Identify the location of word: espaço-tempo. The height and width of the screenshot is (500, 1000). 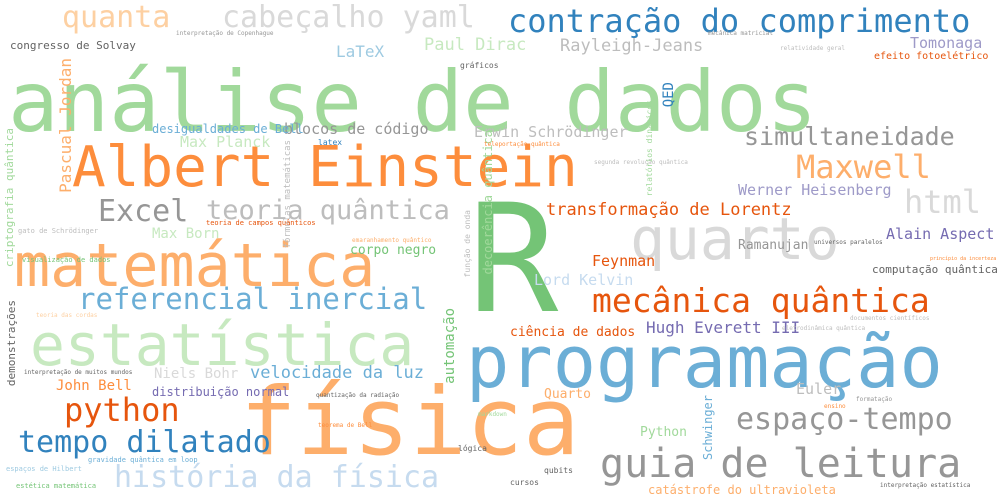
(844, 419).